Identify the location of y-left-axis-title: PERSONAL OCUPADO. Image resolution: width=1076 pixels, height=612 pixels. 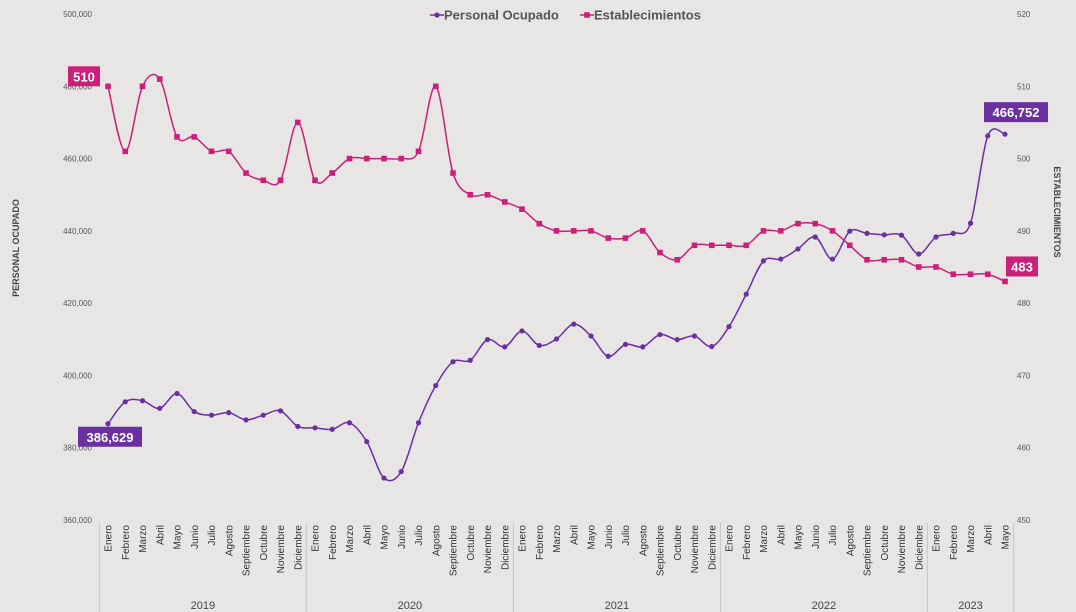
(16, 248).